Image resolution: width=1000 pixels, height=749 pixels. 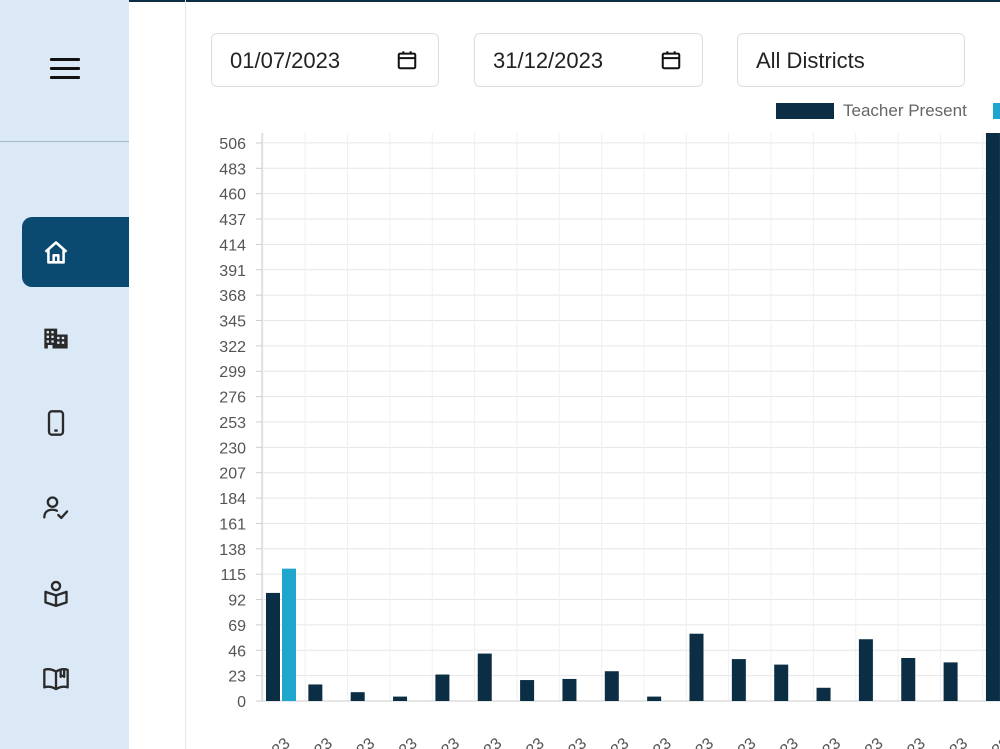 What do you see at coordinates (185, 374) in the screenshot?
I see `content-divider` at bounding box center [185, 374].